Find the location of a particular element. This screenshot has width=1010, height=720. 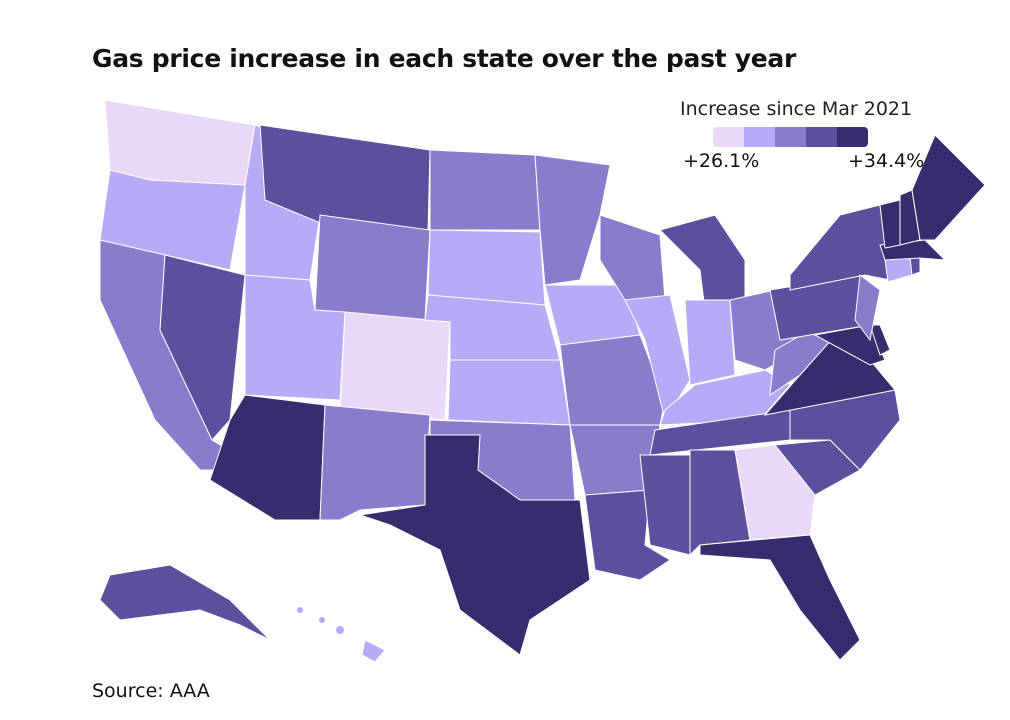

state-wy is located at coordinates (372, 267).